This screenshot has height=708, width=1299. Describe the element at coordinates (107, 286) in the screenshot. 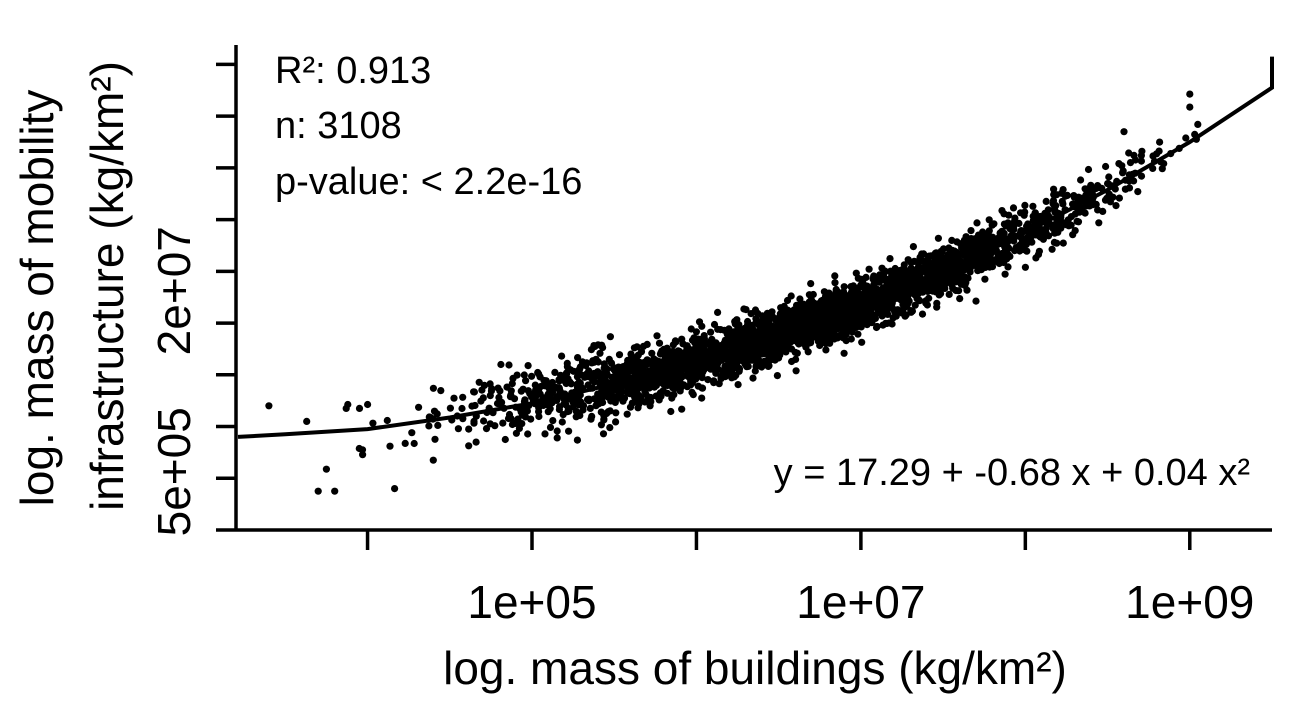

I see `y-axis-title-line-2: infrastructure (kg/km²)` at that location.